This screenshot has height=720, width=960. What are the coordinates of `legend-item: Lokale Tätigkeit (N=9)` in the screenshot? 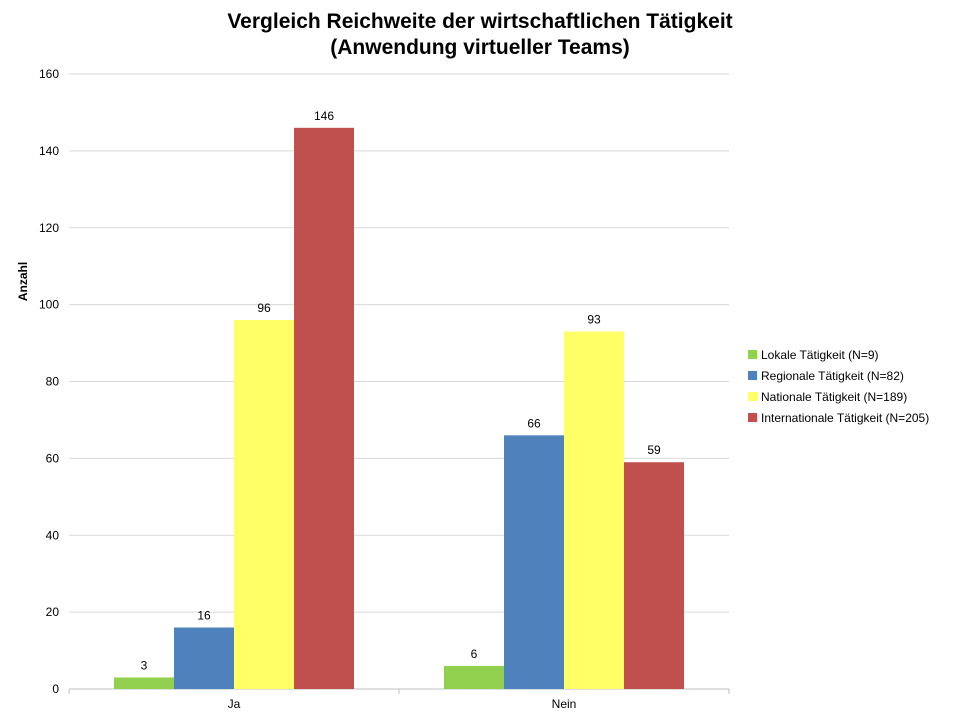 It's located at (838, 354).